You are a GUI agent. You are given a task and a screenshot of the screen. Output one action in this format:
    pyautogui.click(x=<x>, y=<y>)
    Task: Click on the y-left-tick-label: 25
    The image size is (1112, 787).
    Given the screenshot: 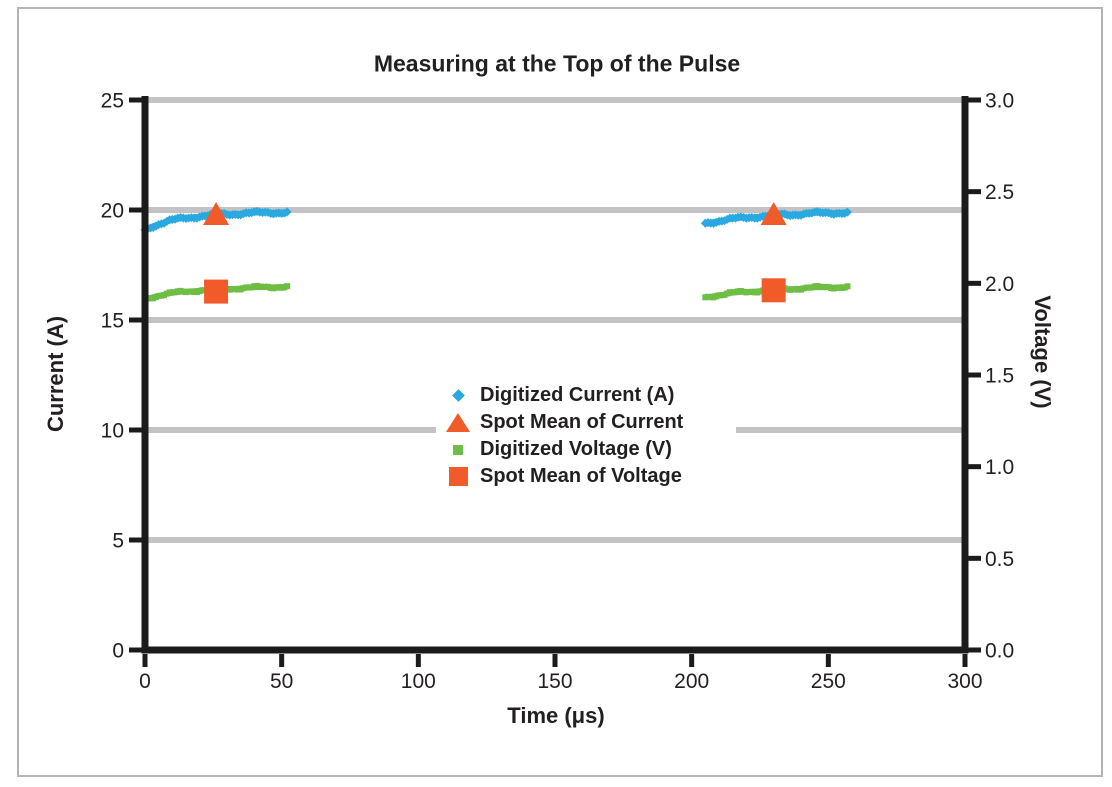 What is the action you would take?
    pyautogui.click(x=112, y=101)
    